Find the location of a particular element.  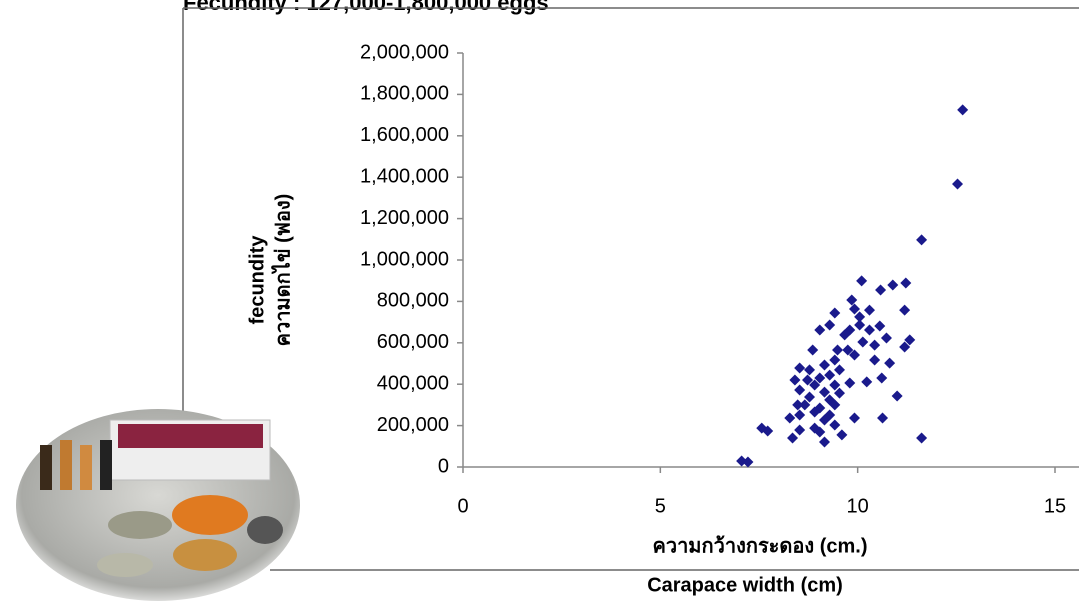

y-tick-label: 1,800,000 is located at coordinates (404, 94).